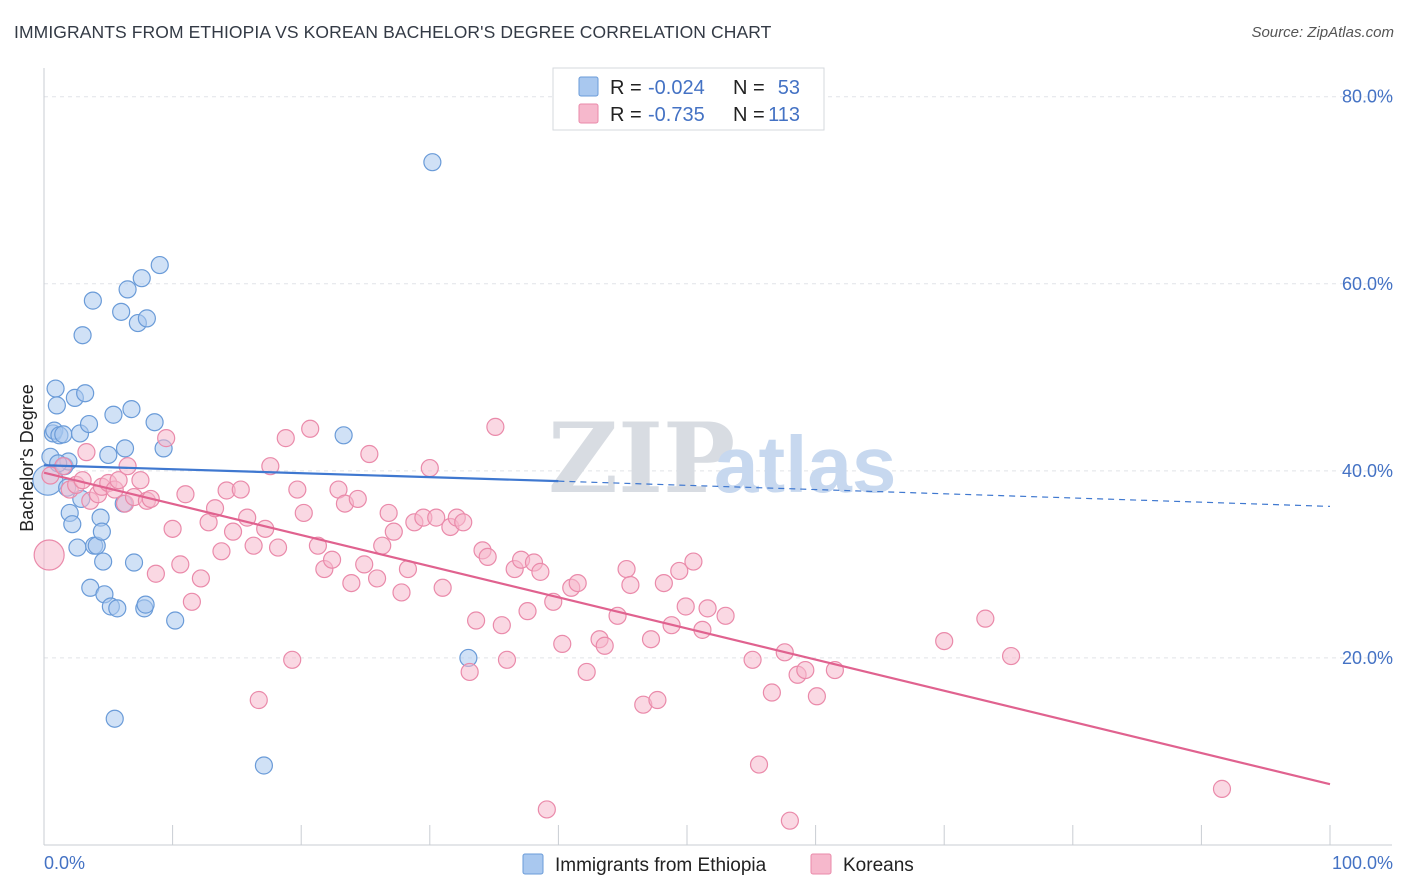 This screenshot has width=1406, height=892. What do you see at coordinates (676, 88) in the screenshot?
I see `legend-r-value-0: -0.024` at bounding box center [676, 88].